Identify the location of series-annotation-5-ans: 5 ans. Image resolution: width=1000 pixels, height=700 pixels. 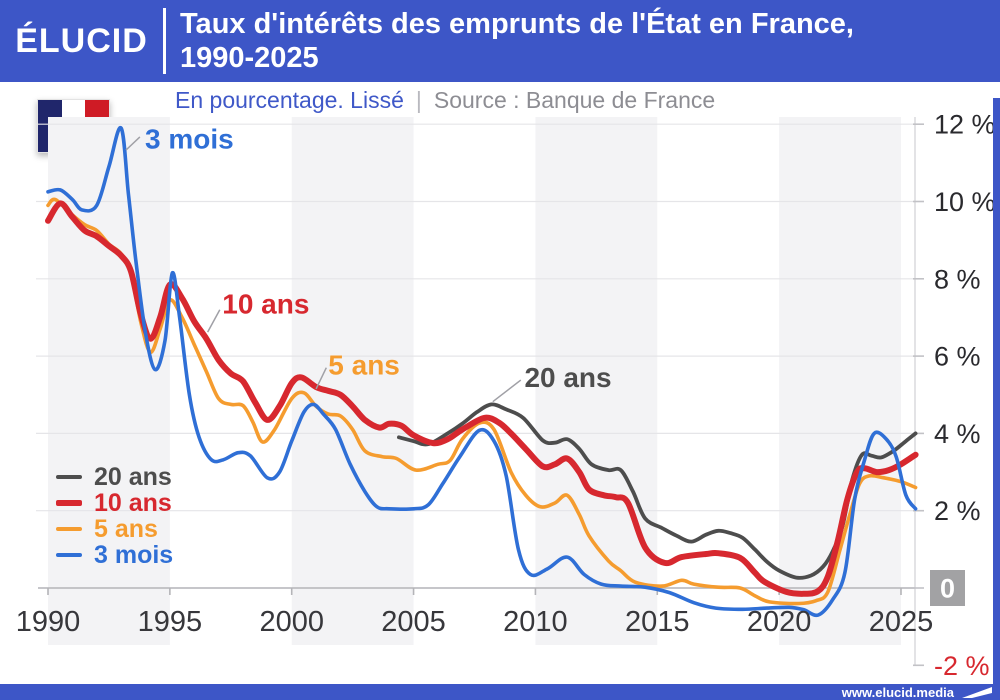
(364, 364).